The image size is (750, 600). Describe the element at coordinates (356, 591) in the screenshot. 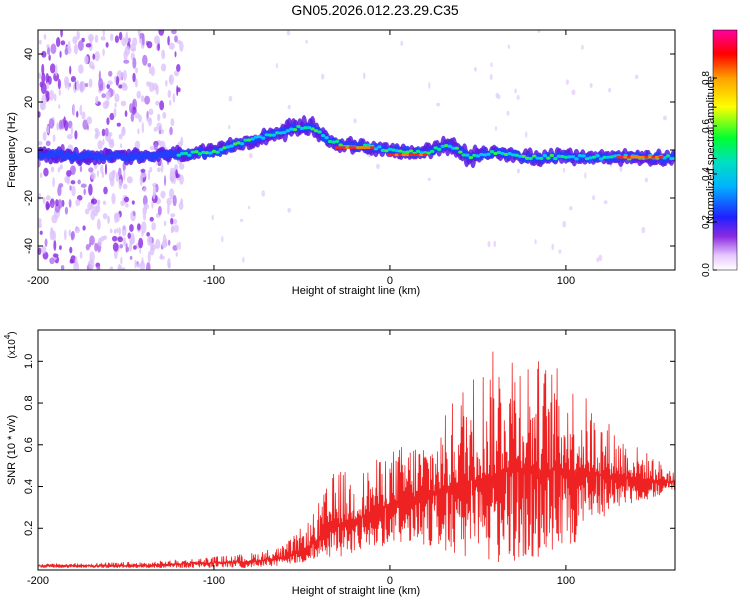

I see `snr-x-label: Height of straight line (km)` at that location.